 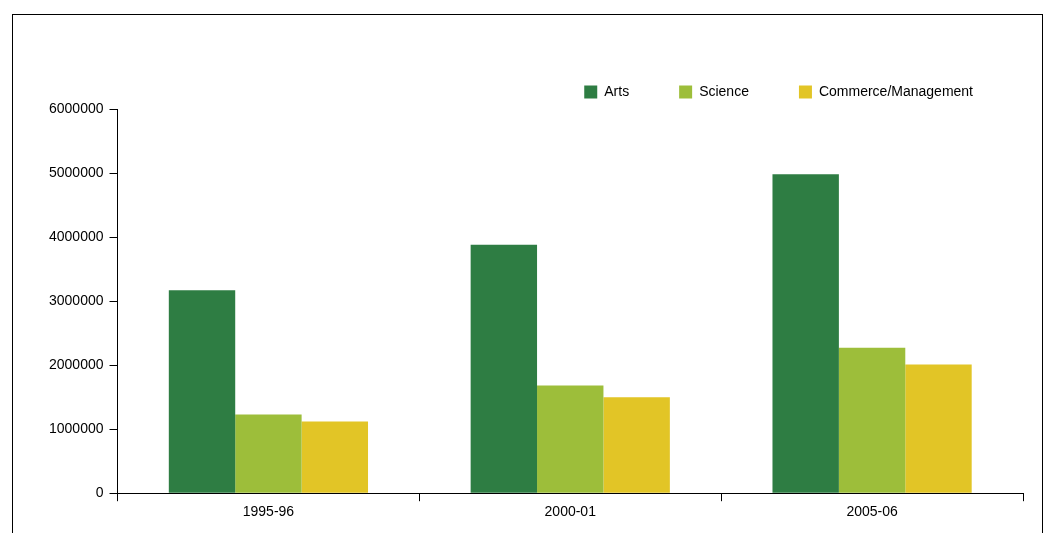 I want to click on y-tick-label: 6000000, so click(x=76, y=107).